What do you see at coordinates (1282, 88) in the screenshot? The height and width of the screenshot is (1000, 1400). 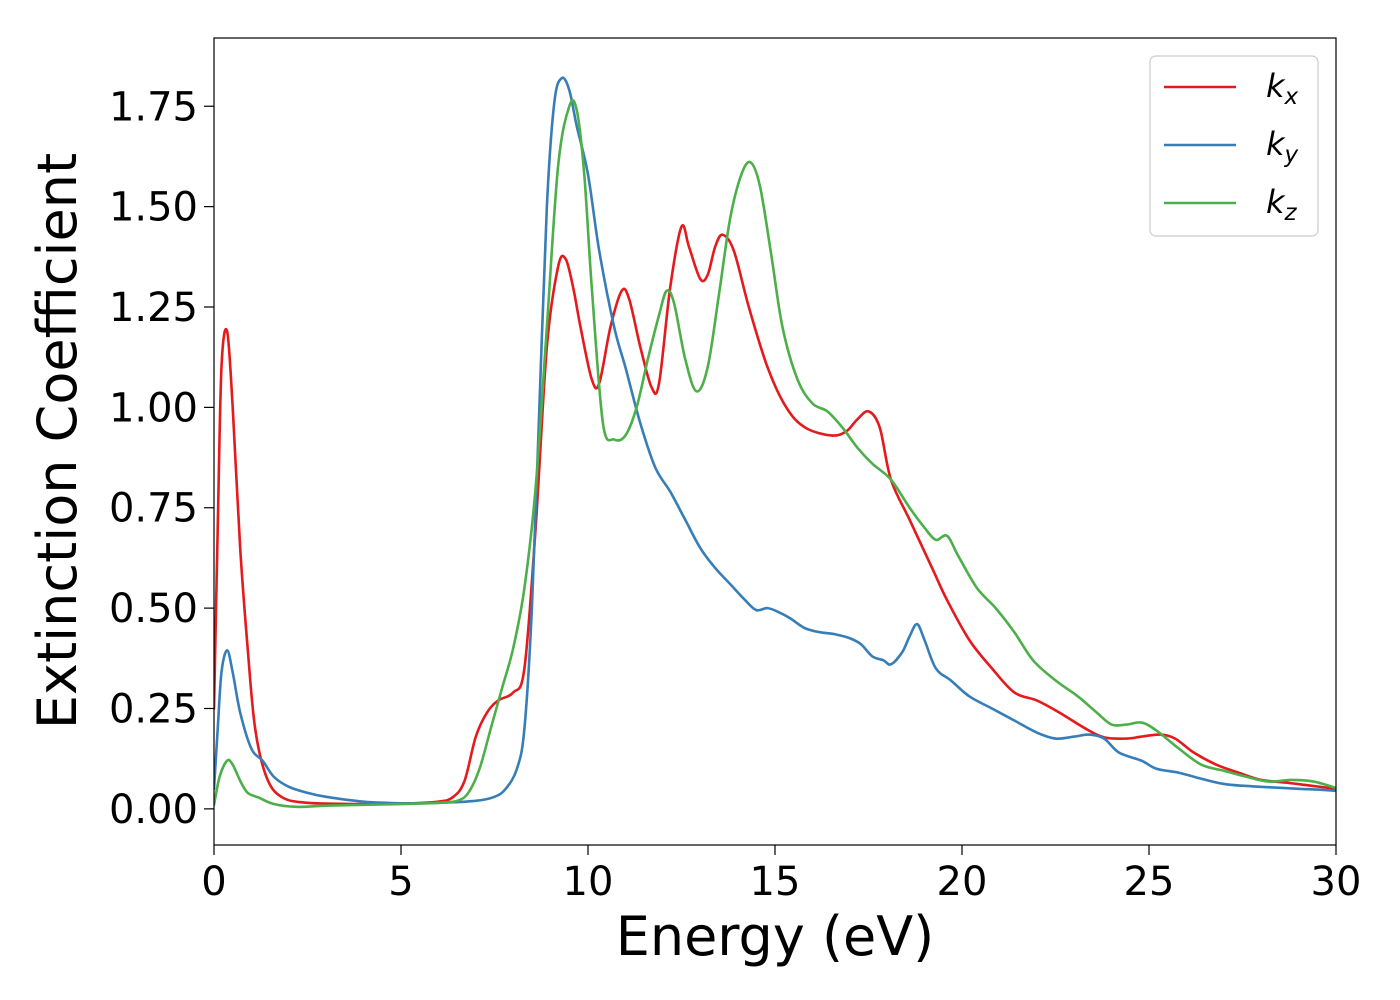 I see `legend-label-kx: kx` at bounding box center [1282, 88].